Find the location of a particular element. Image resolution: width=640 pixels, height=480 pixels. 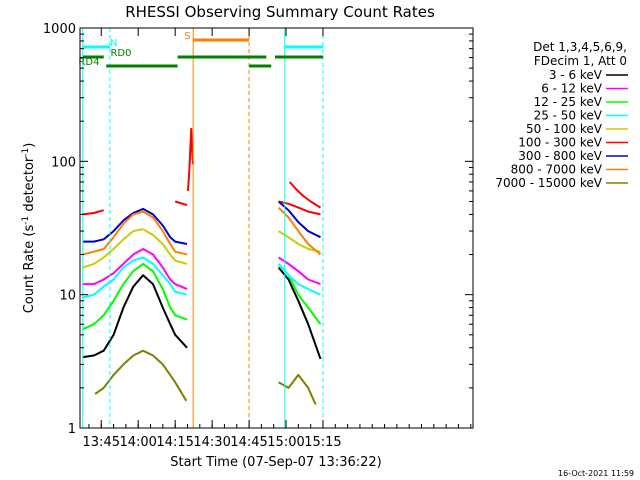

x-tick-label: 14:45 is located at coordinates (248, 442).